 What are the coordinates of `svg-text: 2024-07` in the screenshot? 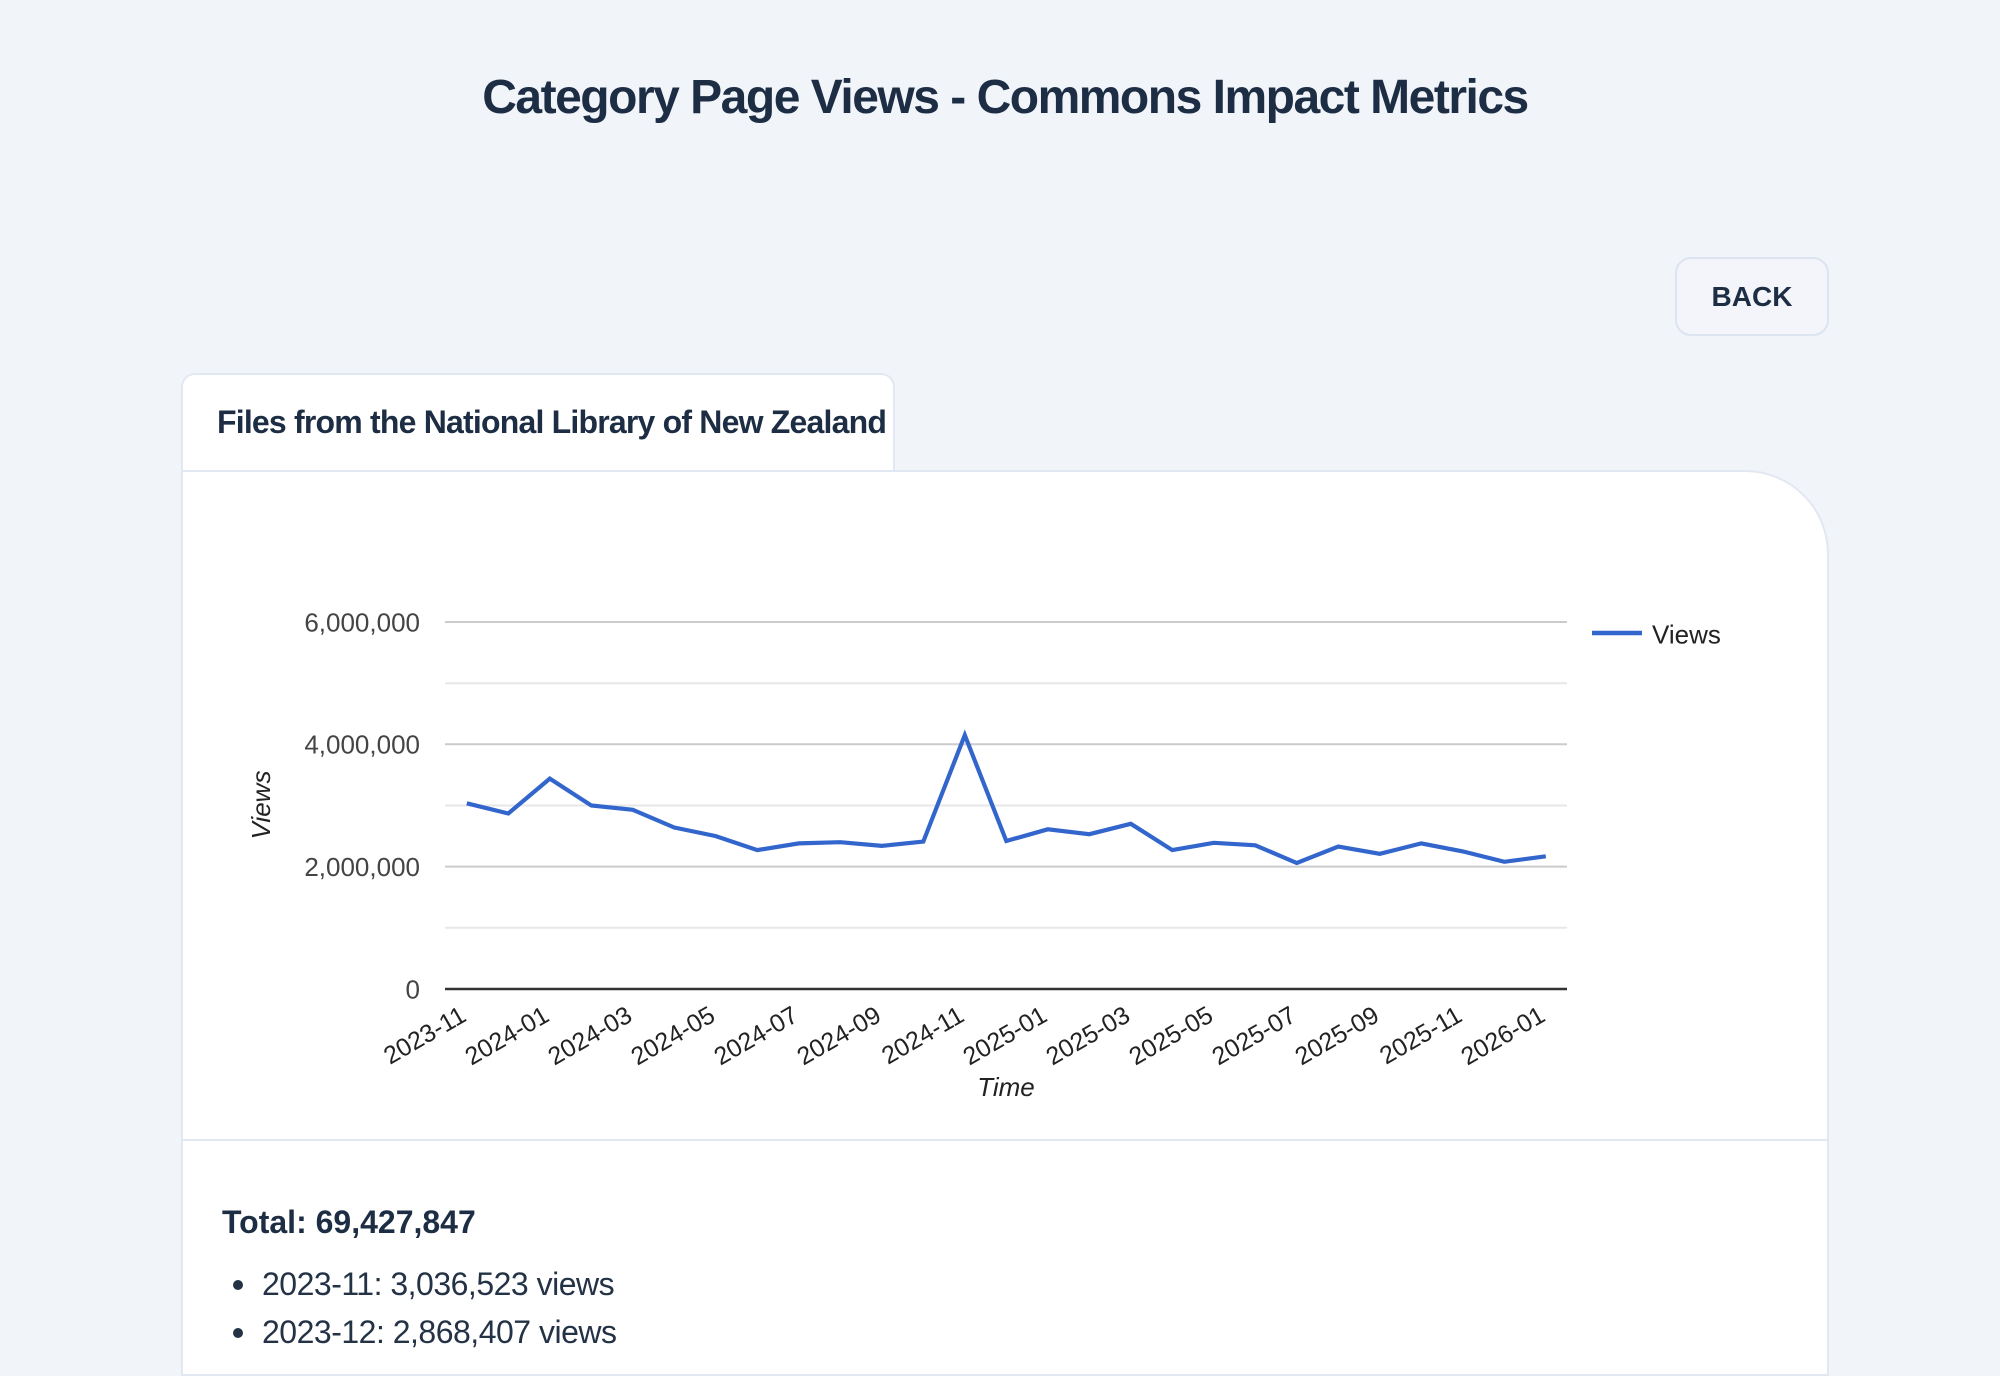 It's located at (755, 1036).